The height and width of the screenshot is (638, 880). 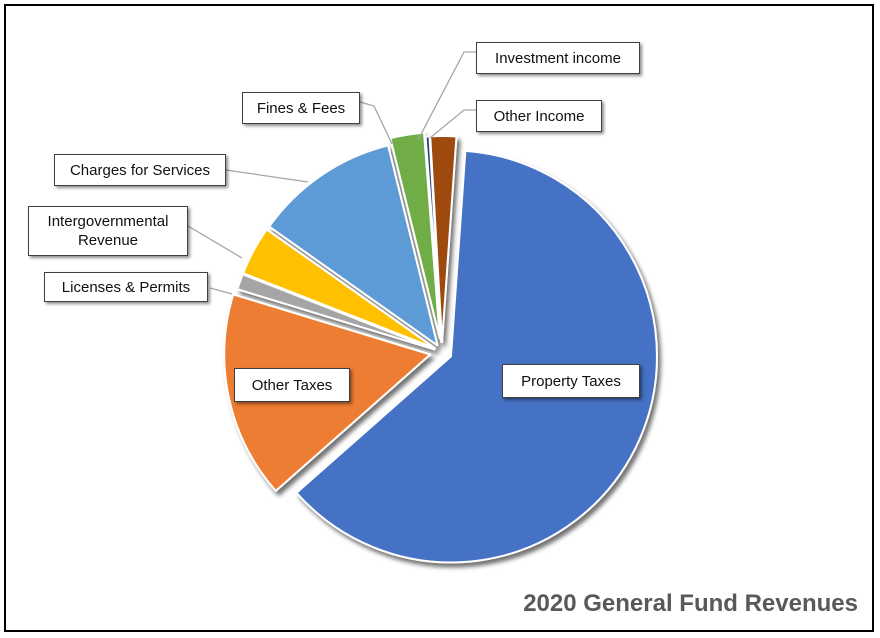 I want to click on pie-slice-charges-for-services, so click(x=353, y=245).